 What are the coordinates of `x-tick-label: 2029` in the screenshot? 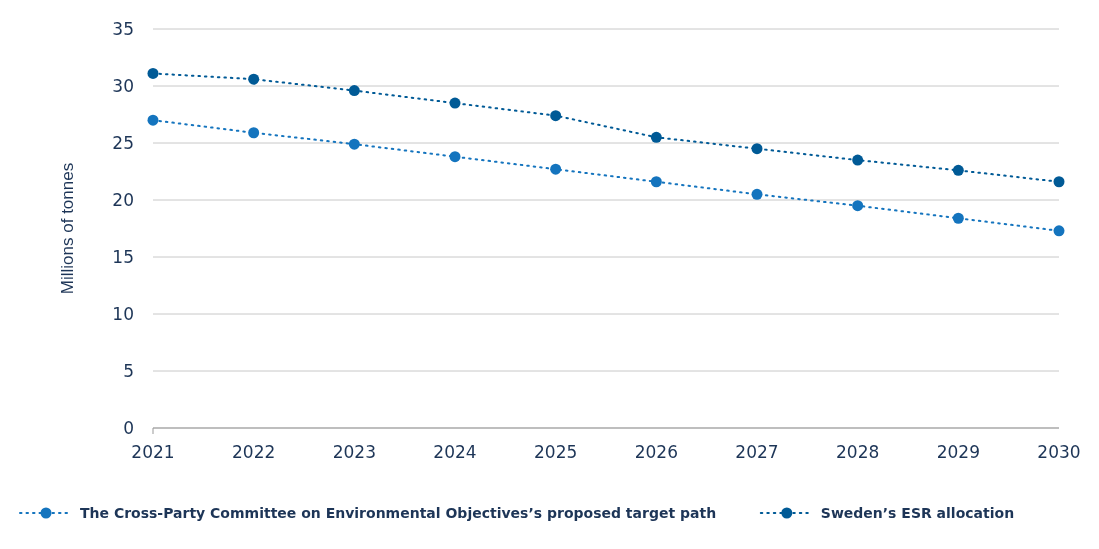 It's located at (958, 452).